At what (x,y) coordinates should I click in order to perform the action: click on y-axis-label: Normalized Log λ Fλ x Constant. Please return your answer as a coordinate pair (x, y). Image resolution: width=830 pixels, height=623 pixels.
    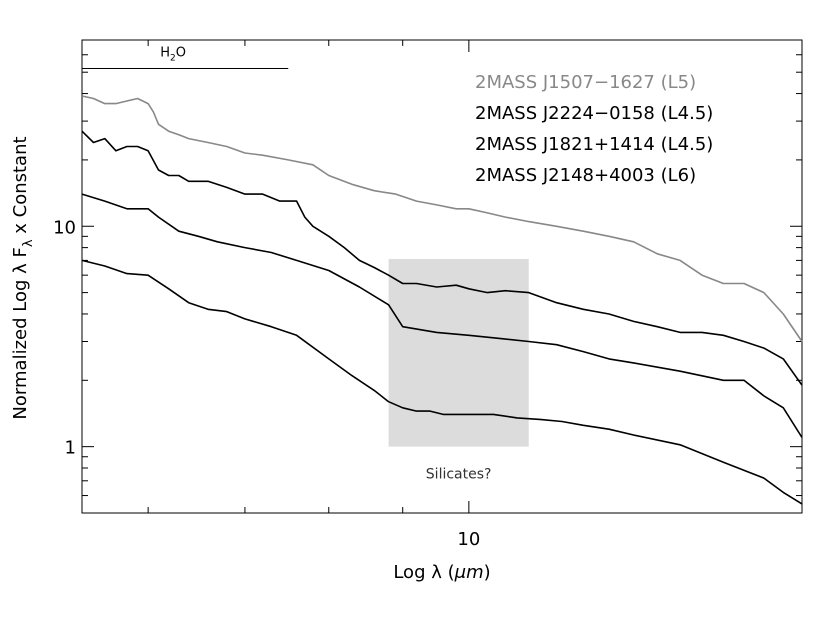
    Looking at the image, I should click on (23, 277).